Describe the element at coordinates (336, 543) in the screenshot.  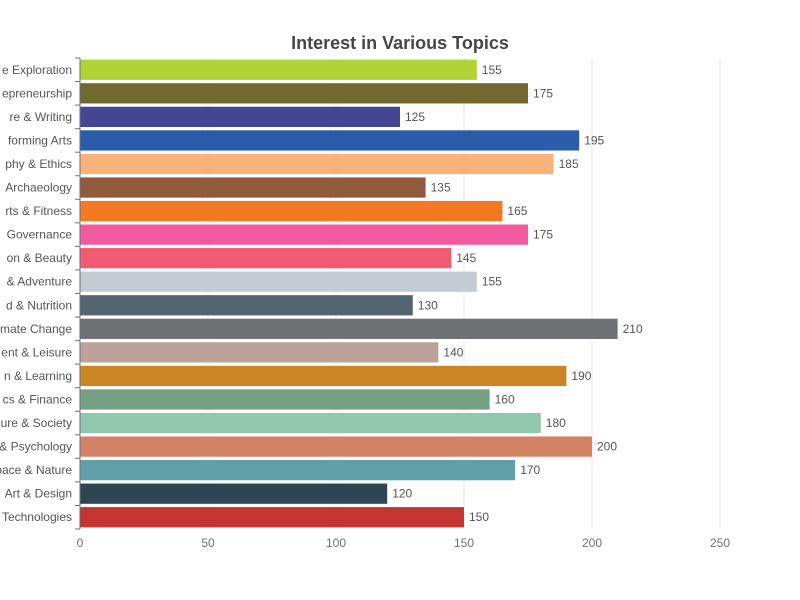
I see `x-tick-label: 100` at that location.